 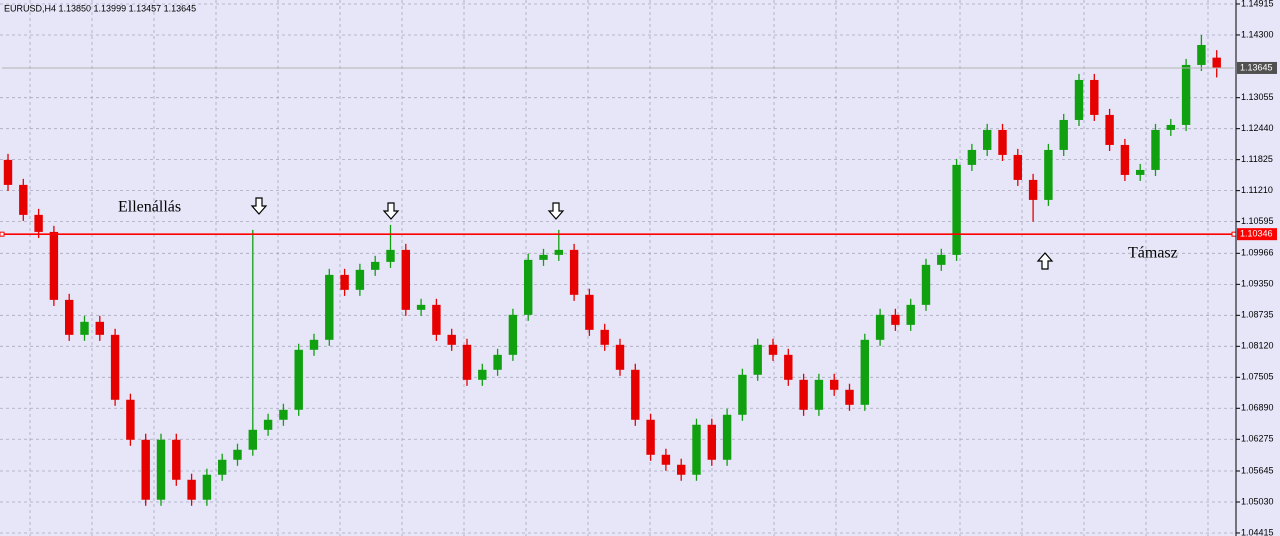 I want to click on annotation: Ellenállás, so click(x=149, y=207).